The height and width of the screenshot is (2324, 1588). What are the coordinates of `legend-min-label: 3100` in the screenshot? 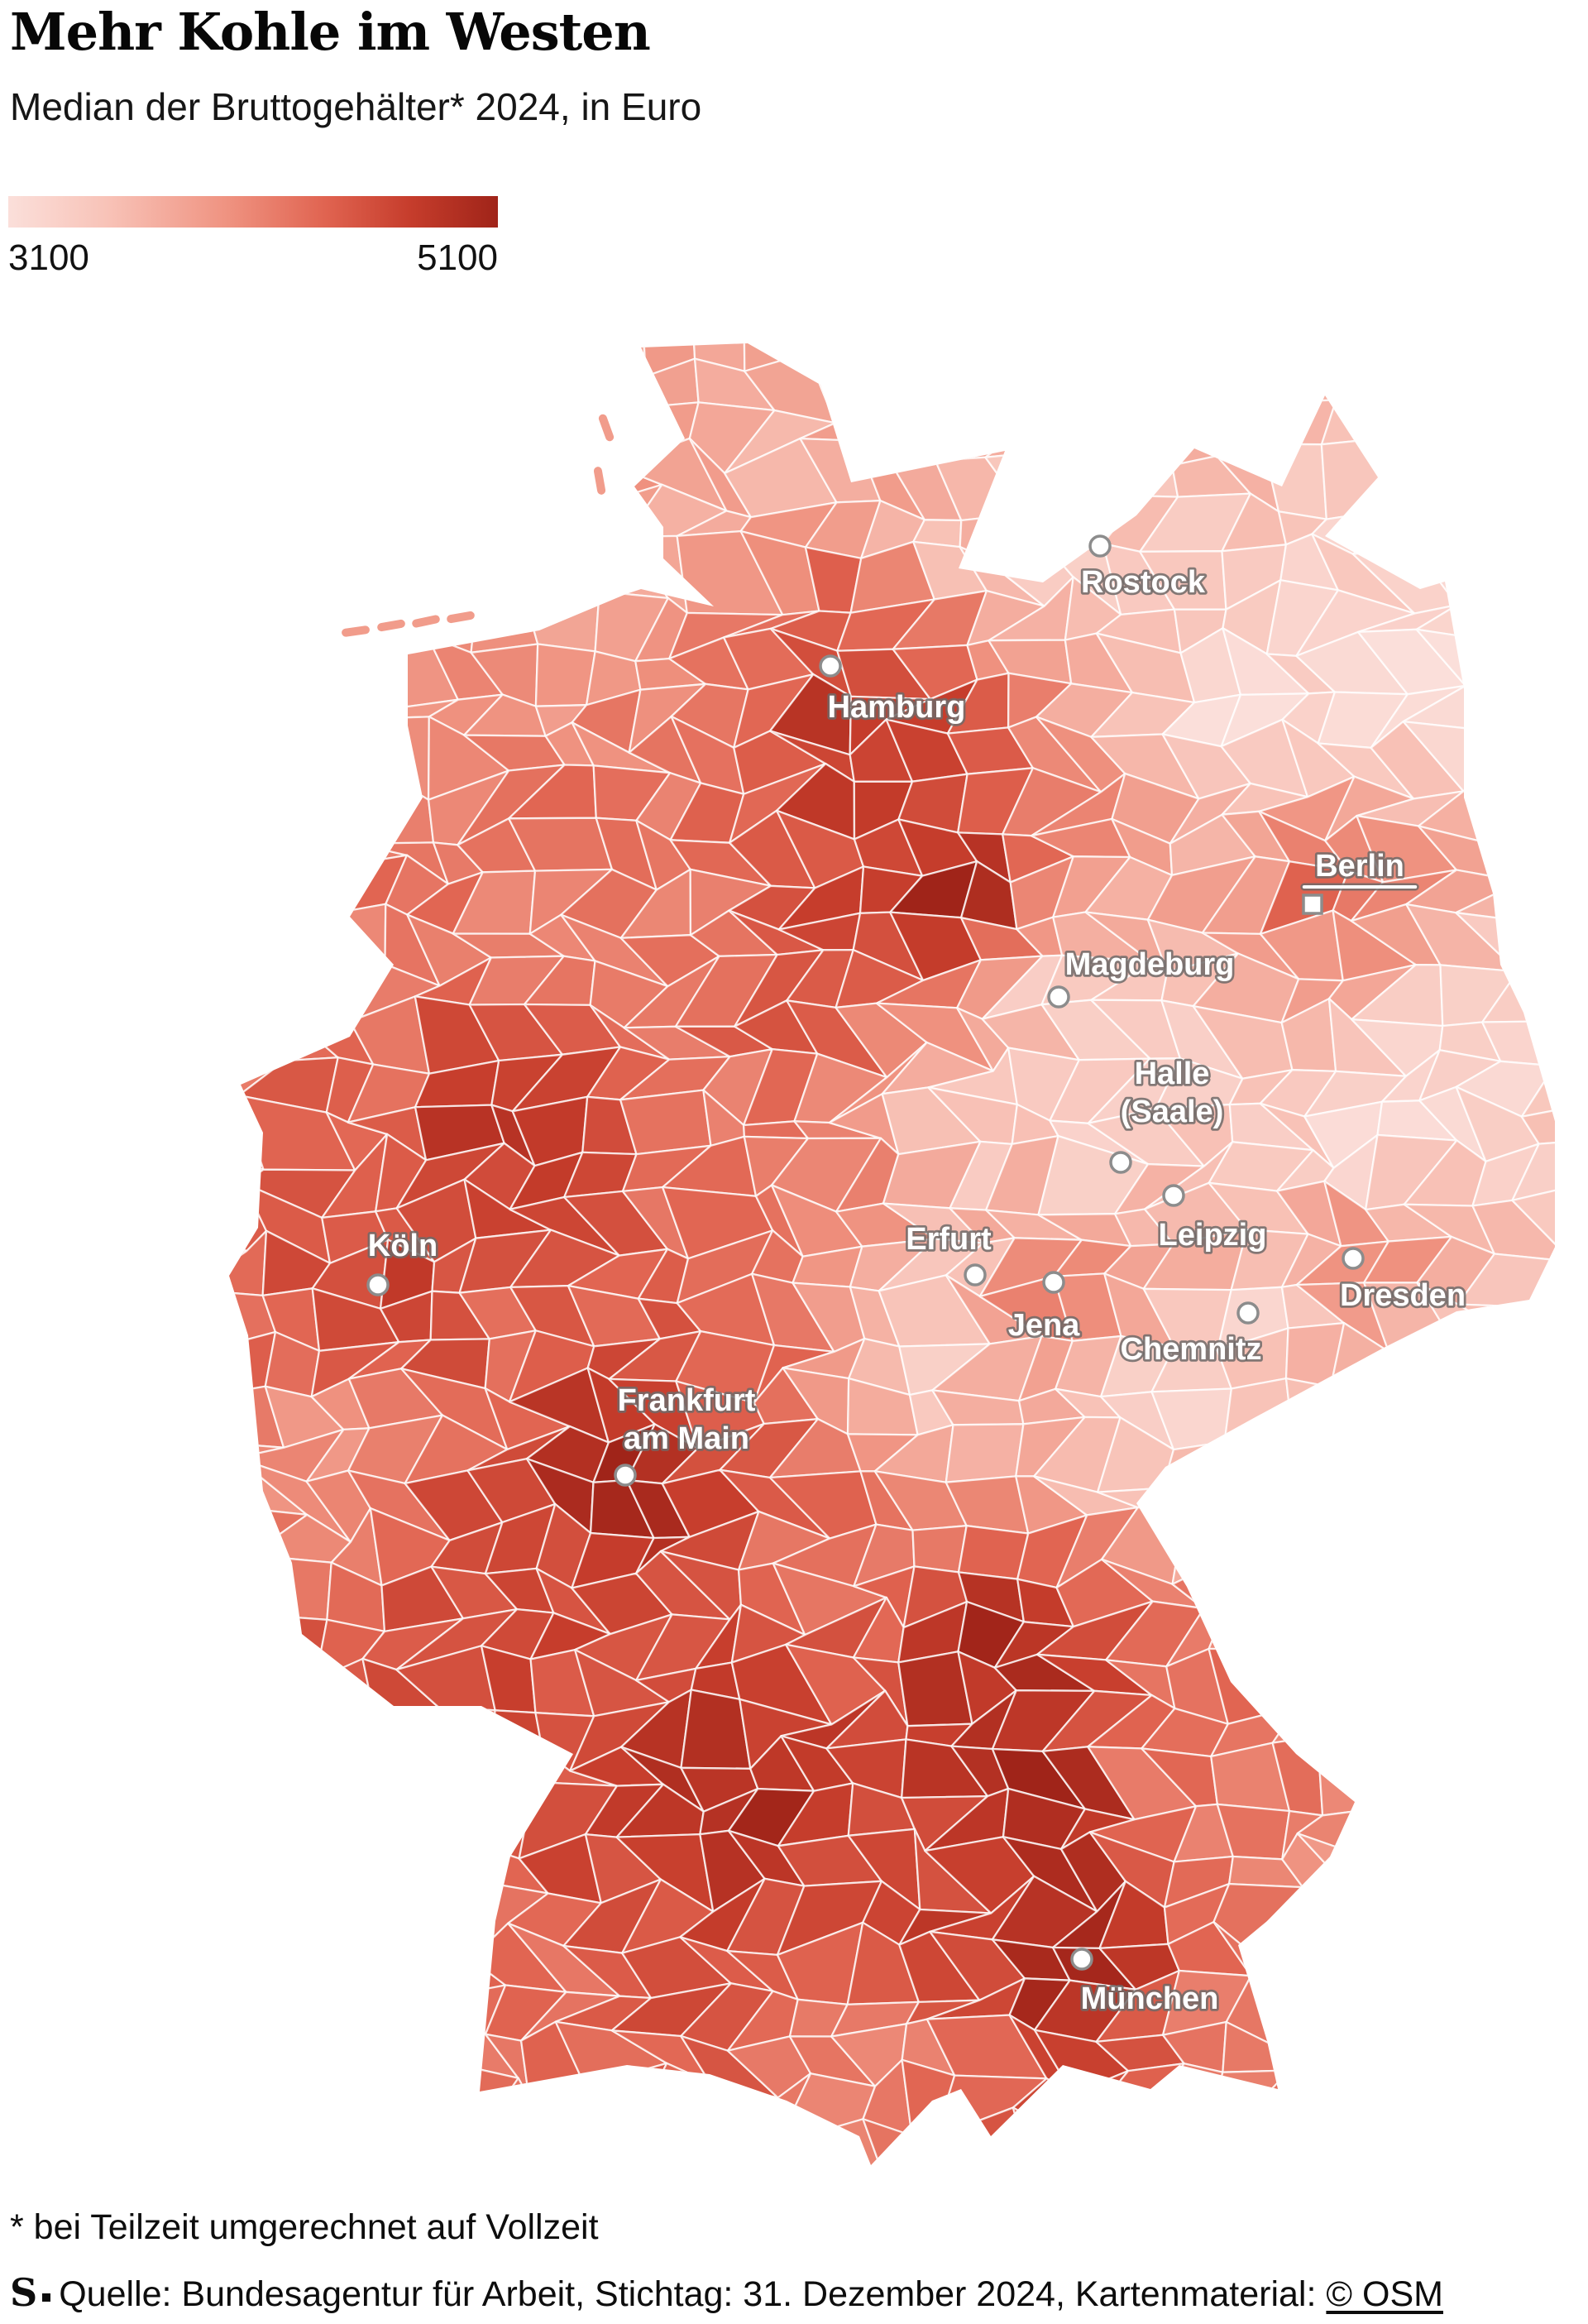 It's located at (48, 257).